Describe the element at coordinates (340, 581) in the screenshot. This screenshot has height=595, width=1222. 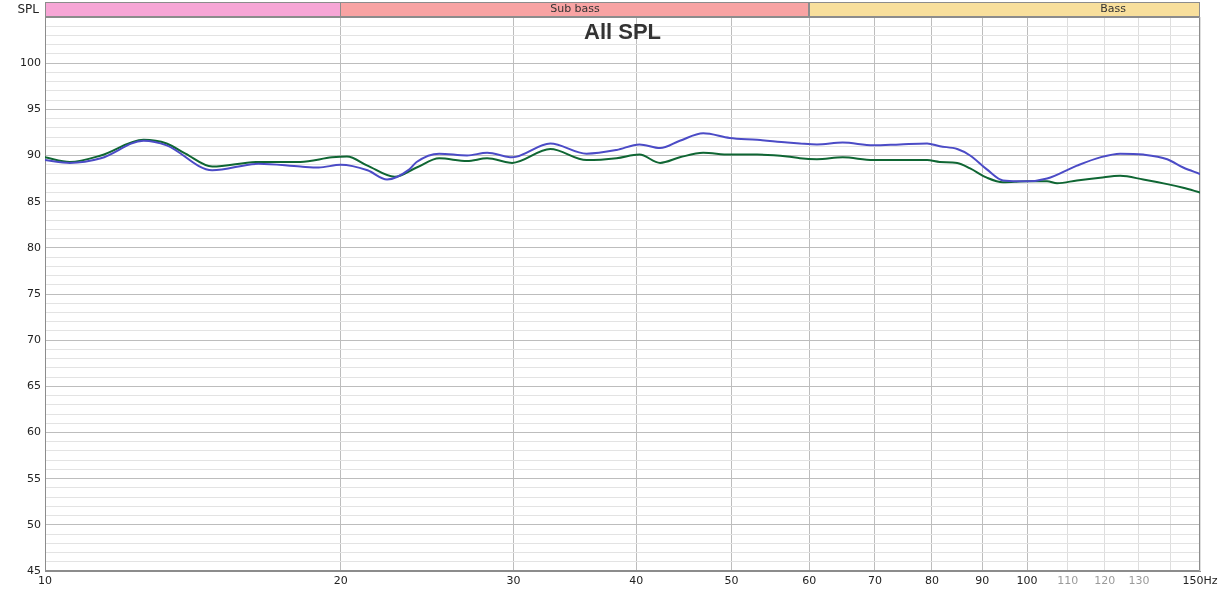
I see `x-tick-label: 20` at that location.